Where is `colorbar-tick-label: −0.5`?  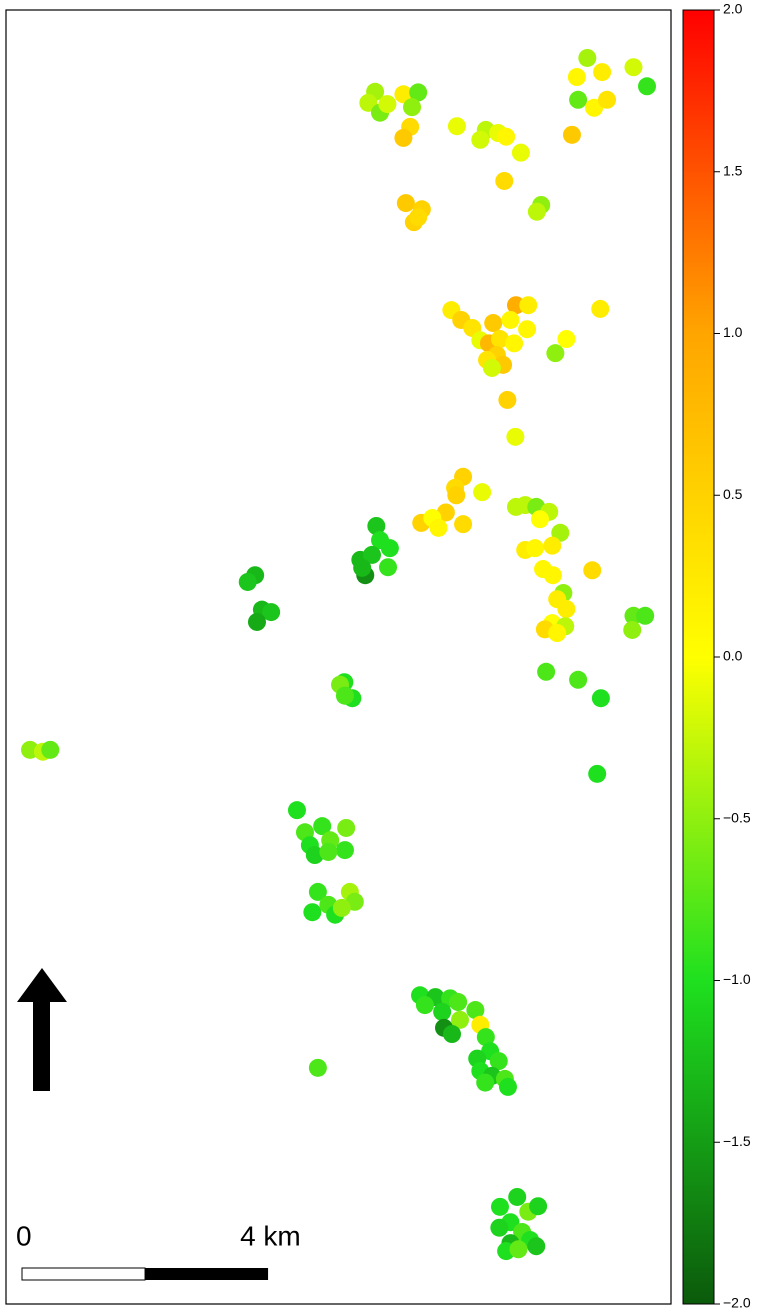 colorbar-tick-label: −0.5 is located at coordinates (737, 817).